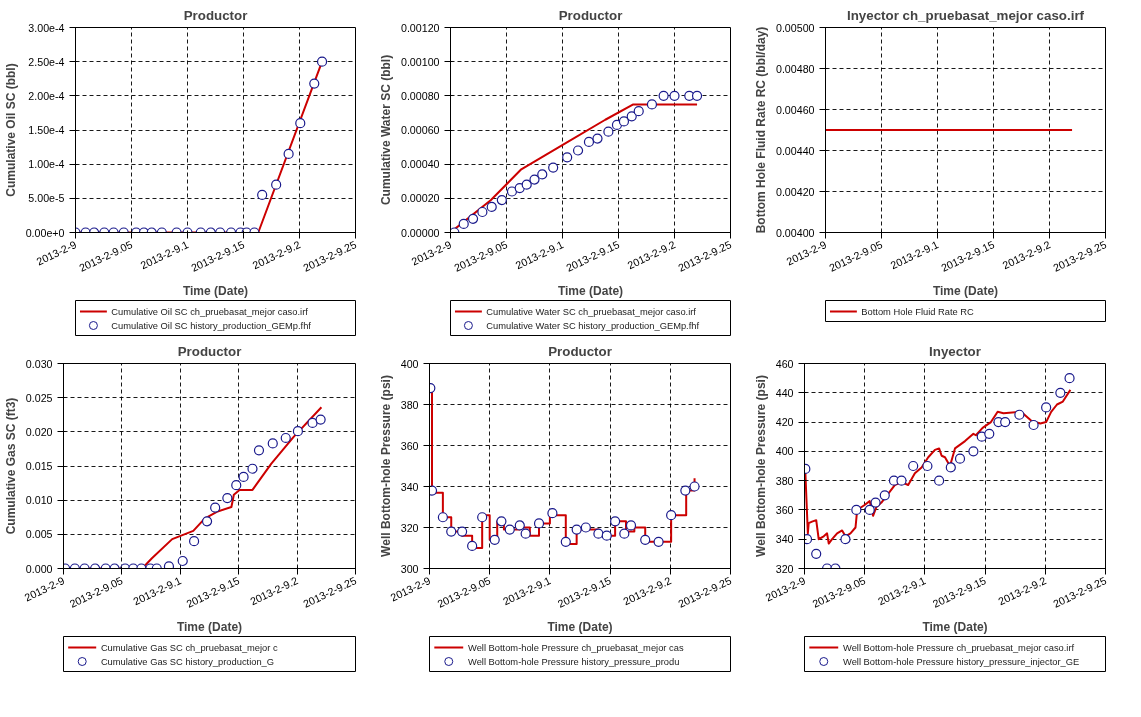  What do you see at coordinates (39, 363) in the screenshot?
I see `y-tick-label: 0.030` at bounding box center [39, 363].